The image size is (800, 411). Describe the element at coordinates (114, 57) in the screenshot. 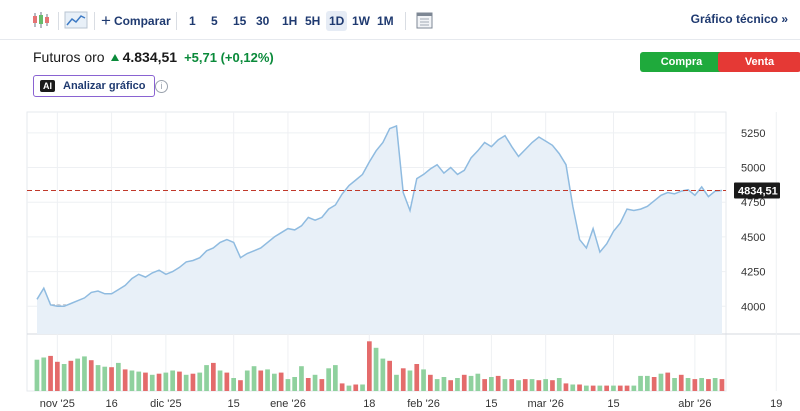

I see `up-arrow-icon` at that location.